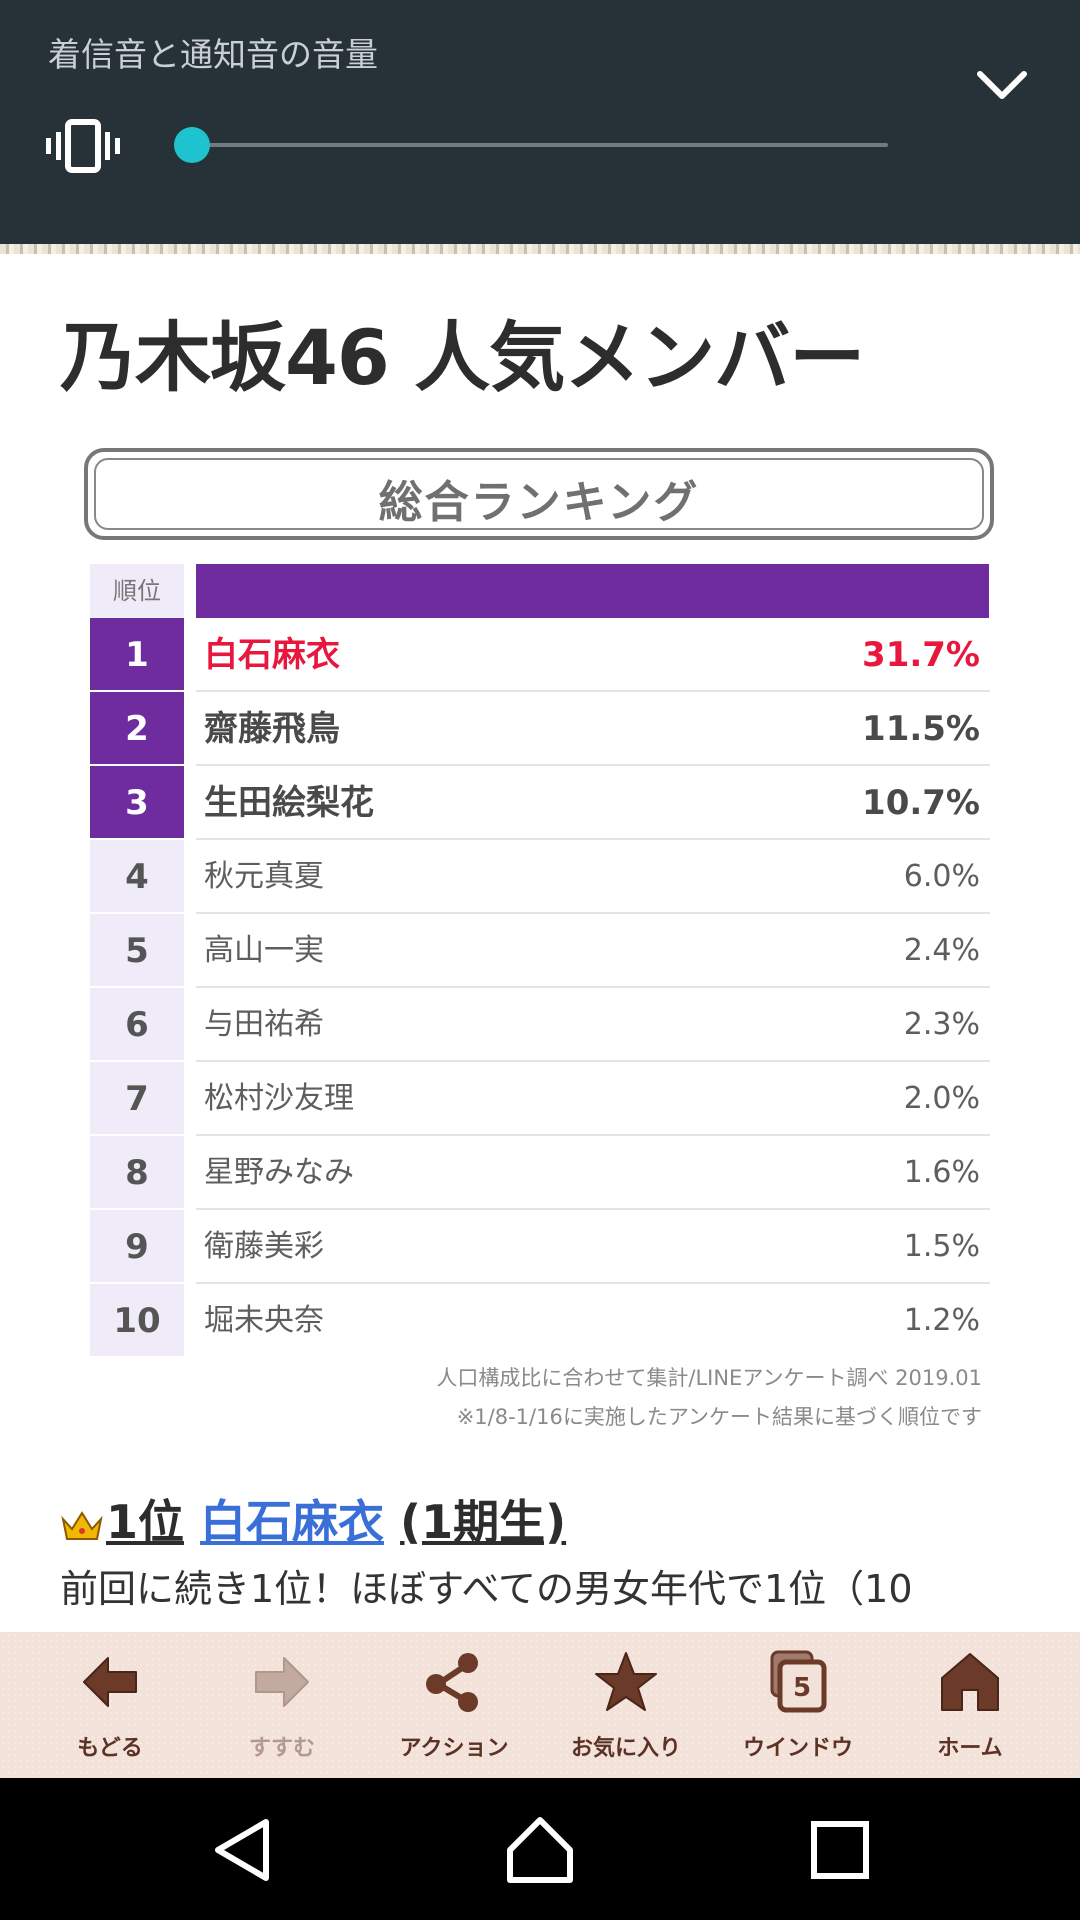  I want to click on rank-number: 1, so click(137, 655).